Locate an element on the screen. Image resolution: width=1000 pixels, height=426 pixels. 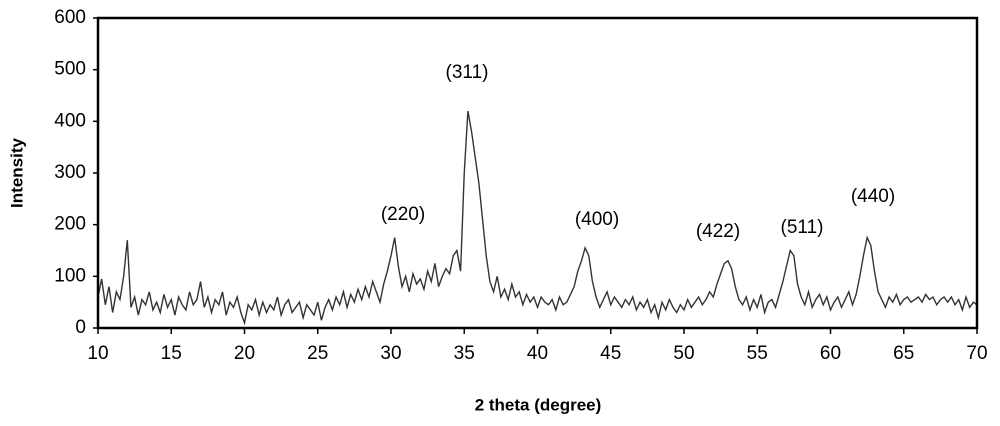
y-tick-label: 300 is located at coordinates (70, 172).